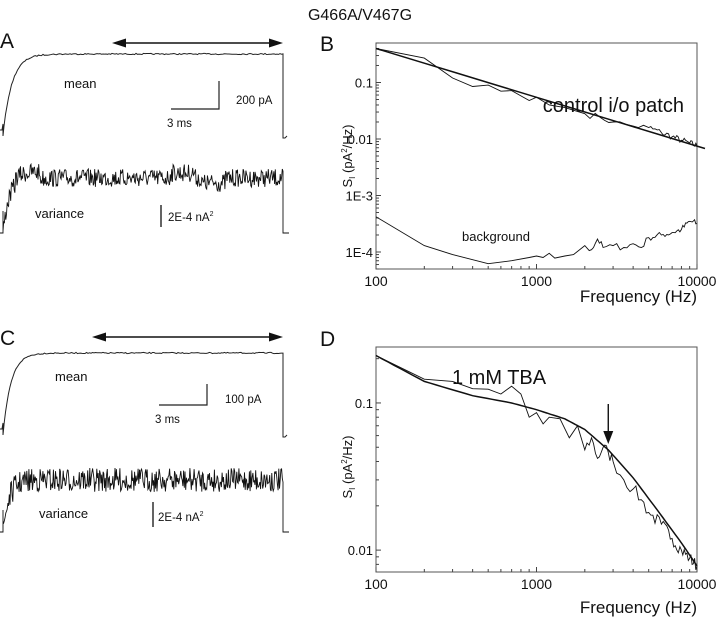 The width and height of the screenshot is (720, 625). Describe the element at coordinates (254, 101) in the screenshot. I see `scale-current-label: 200 pA` at that location.